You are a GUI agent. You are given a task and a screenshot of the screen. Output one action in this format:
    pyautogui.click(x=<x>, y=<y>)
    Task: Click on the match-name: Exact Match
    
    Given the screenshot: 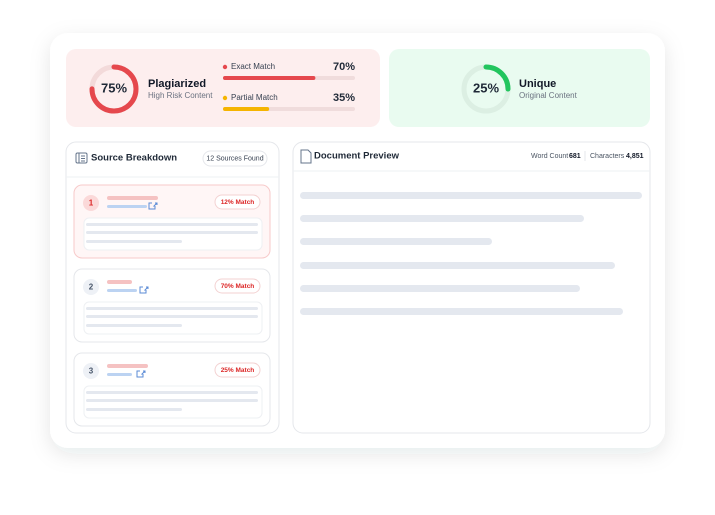 What is the action you would take?
    pyautogui.click(x=253, y=66)
    